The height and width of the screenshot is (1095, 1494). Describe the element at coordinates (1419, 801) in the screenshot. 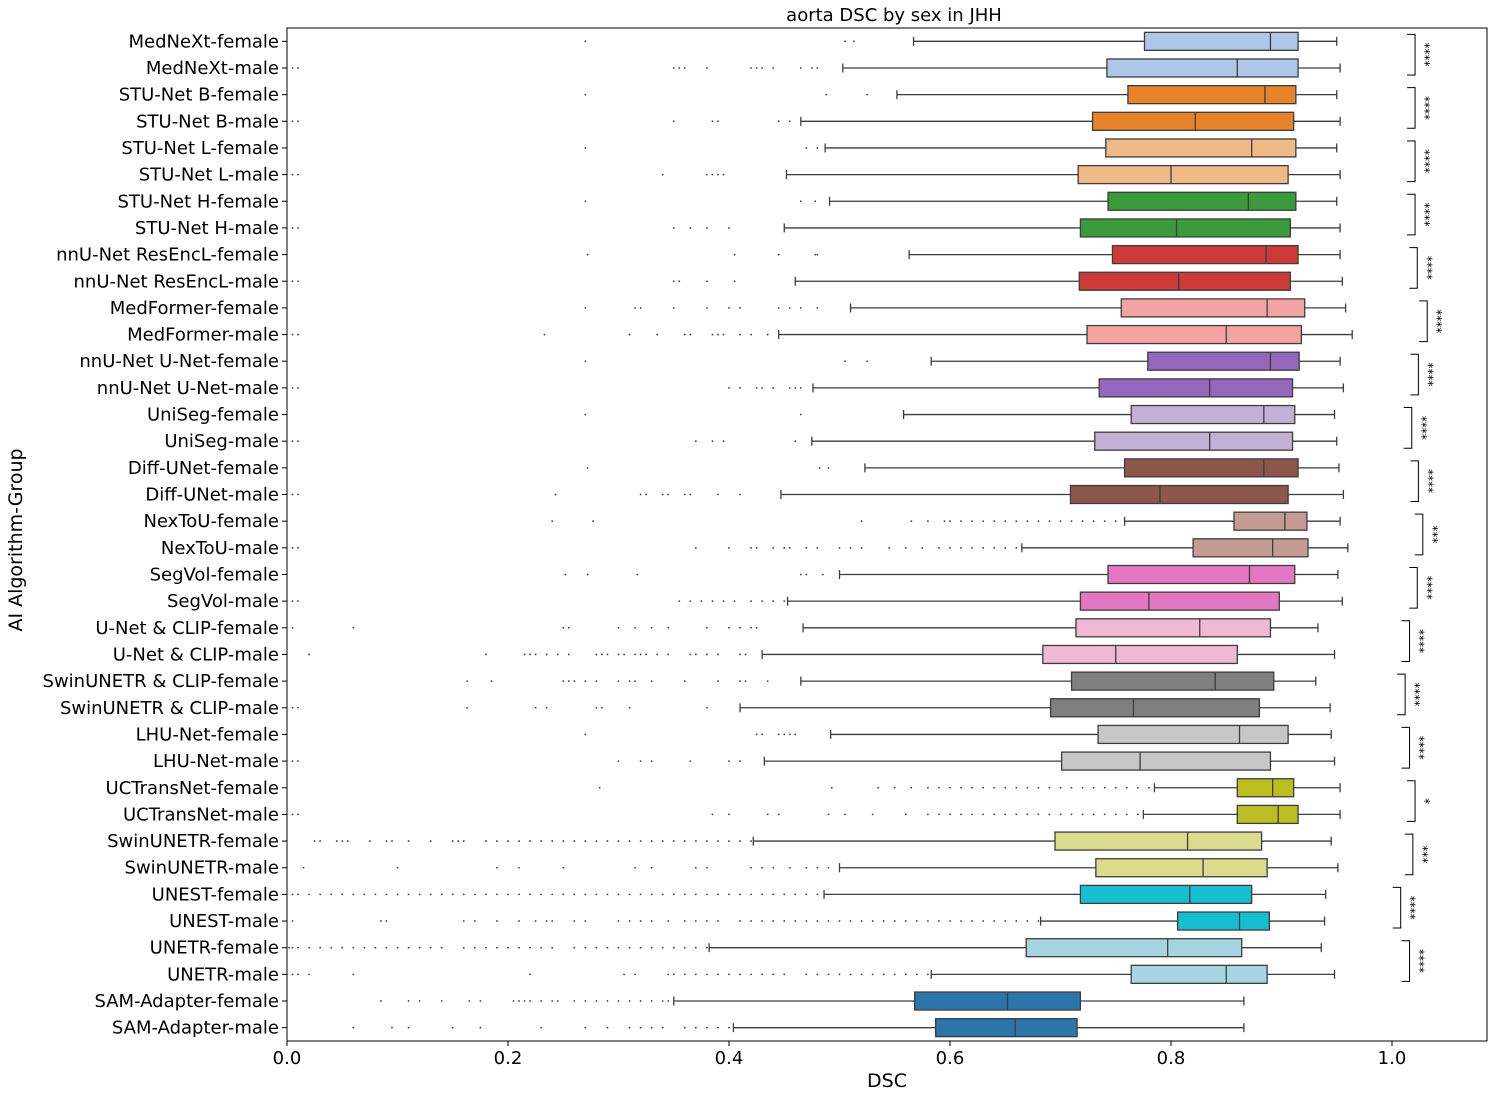

I see `significance-bracket: *` at that location.